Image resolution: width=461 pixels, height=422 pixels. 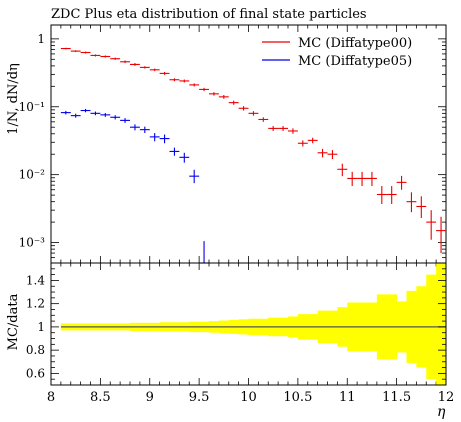 What do you see at coordinates (100, 397) in the screenshot?
I see `x-tick-label: 8.5` at bounding box center [100, 397].